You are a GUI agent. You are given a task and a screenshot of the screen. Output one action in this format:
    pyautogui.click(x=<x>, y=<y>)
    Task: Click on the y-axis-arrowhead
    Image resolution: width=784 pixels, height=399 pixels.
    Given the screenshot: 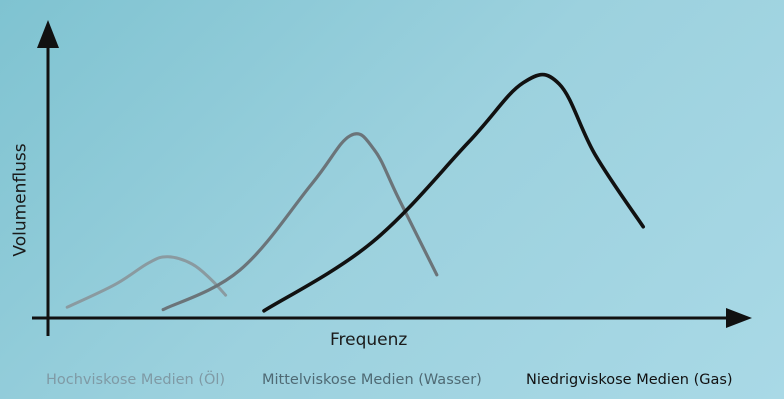 What is the action you would take?
    pyautogui.click(x=48, y=34)
    